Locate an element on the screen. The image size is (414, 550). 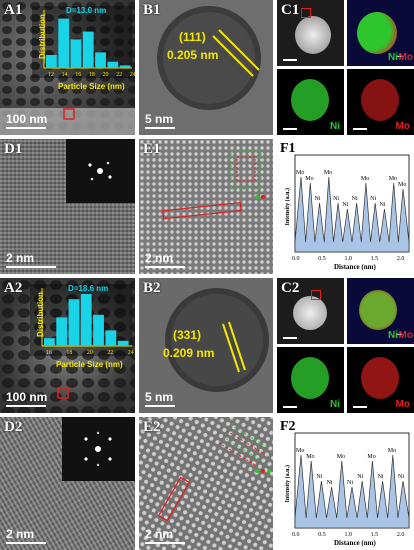
panel-c1-haadf: C1 is located at coordinates (310, 33).